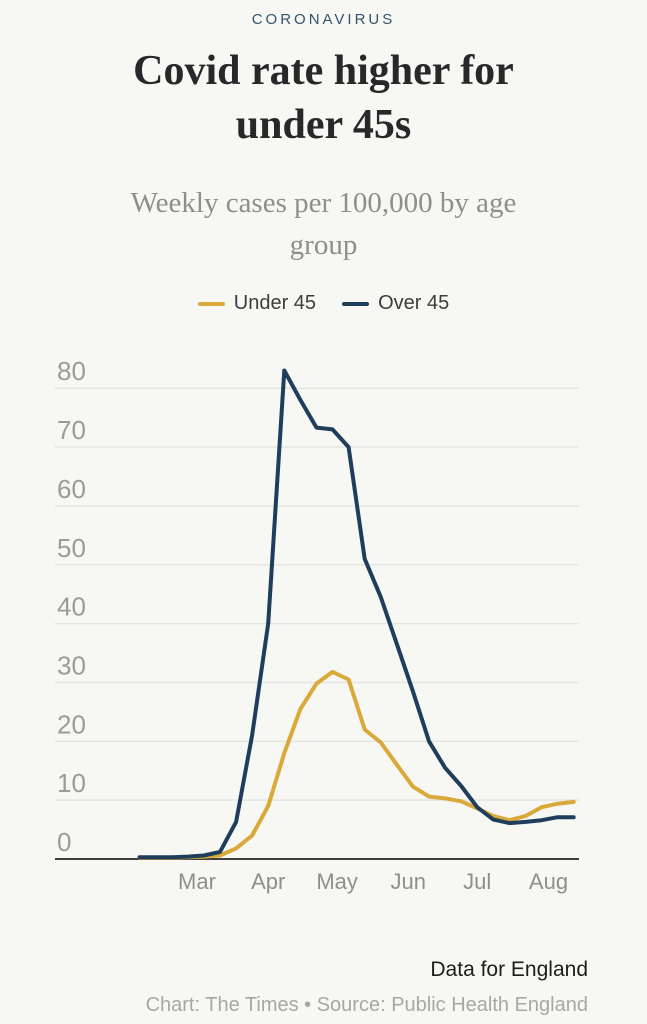 The width and height of the screenshot is (647, 1024). I want to click on y-tick-label-0: 0, so click(64, 842).